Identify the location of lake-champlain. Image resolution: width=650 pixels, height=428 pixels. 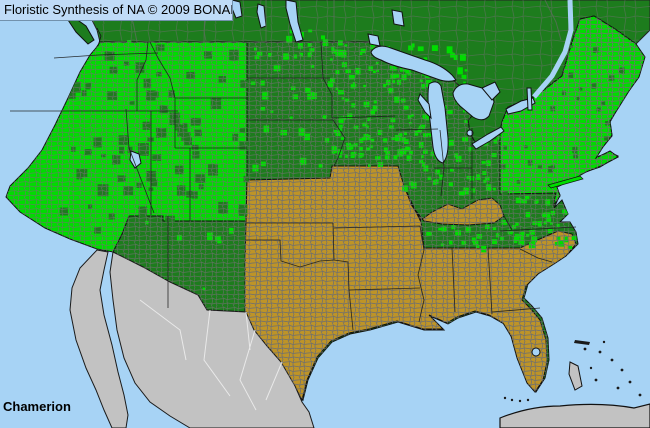
(529, 99).